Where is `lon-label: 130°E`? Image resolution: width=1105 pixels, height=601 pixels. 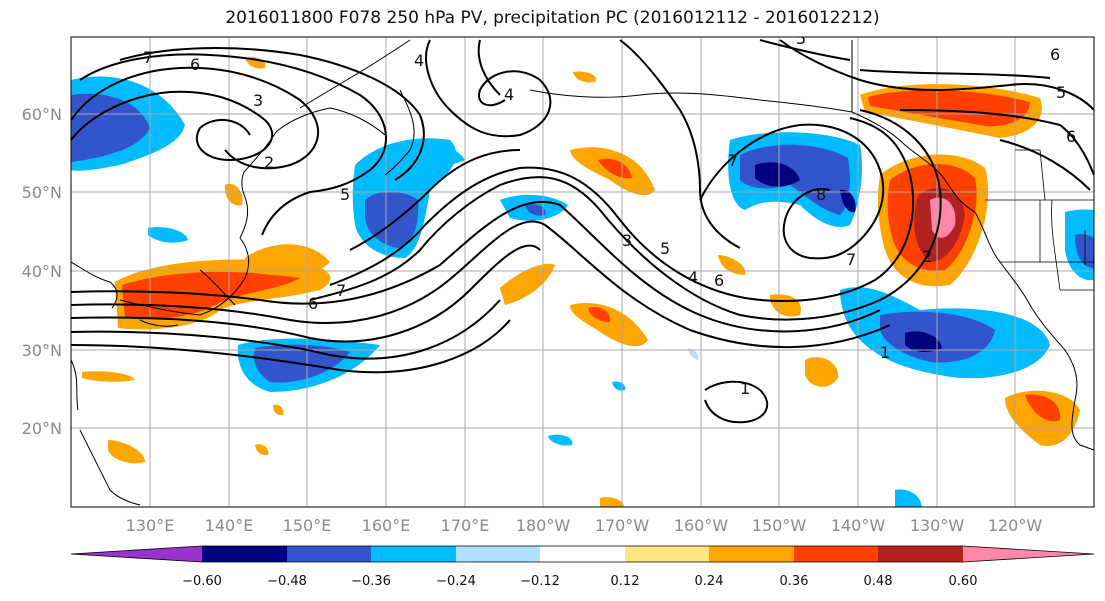
lon-label: 130°E is located at coordinates (150, 525).